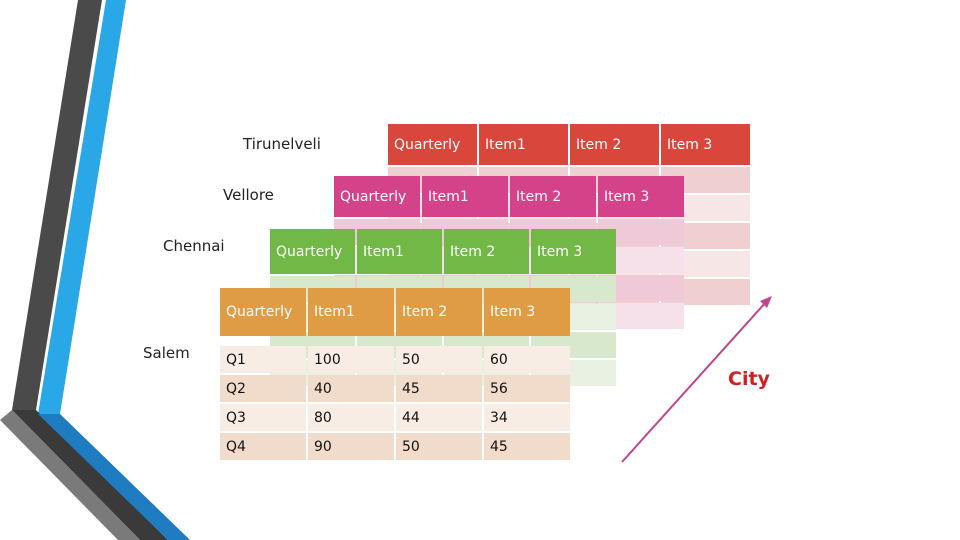  What do you see at coordinates (263, 417) in the screenshot?
I see `cell-quarter: Q3` at bounding box center [263, 417].